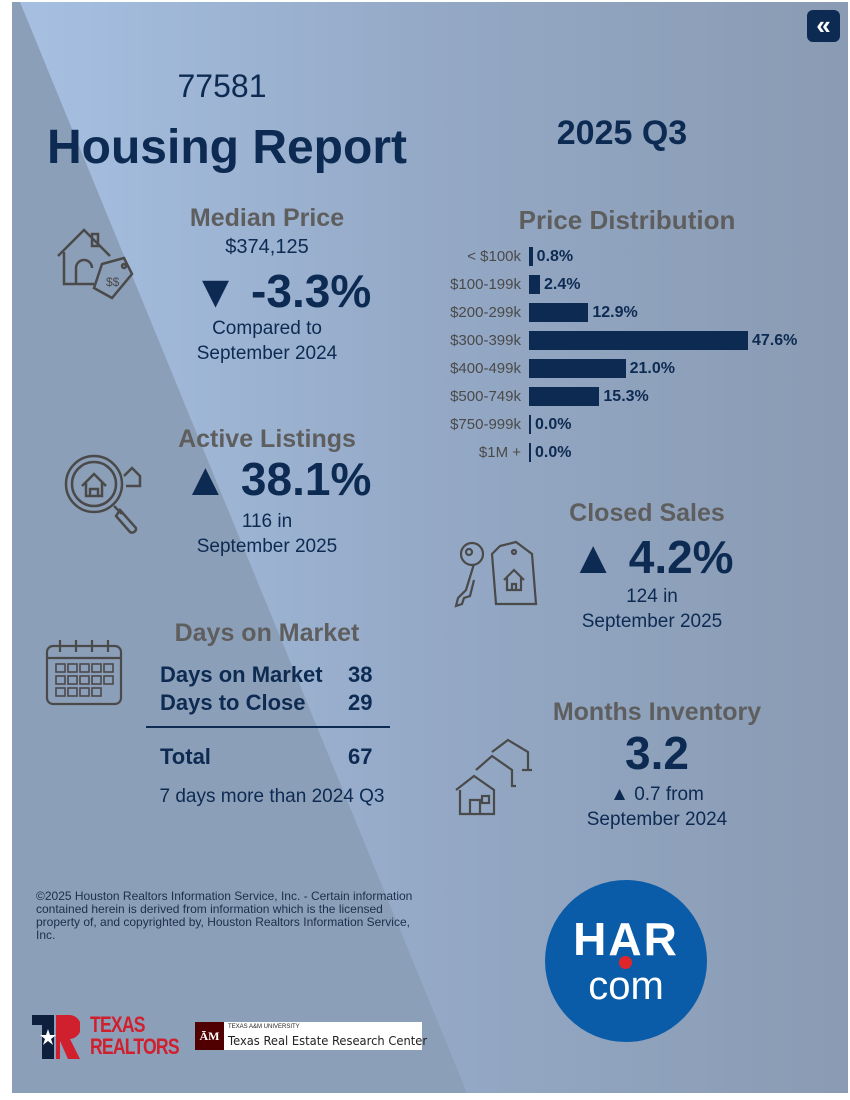 This screenshot has width=850, height=1100. Describe the element at coordinates (268, 727) in the screenshot. I see `divider` at that location.